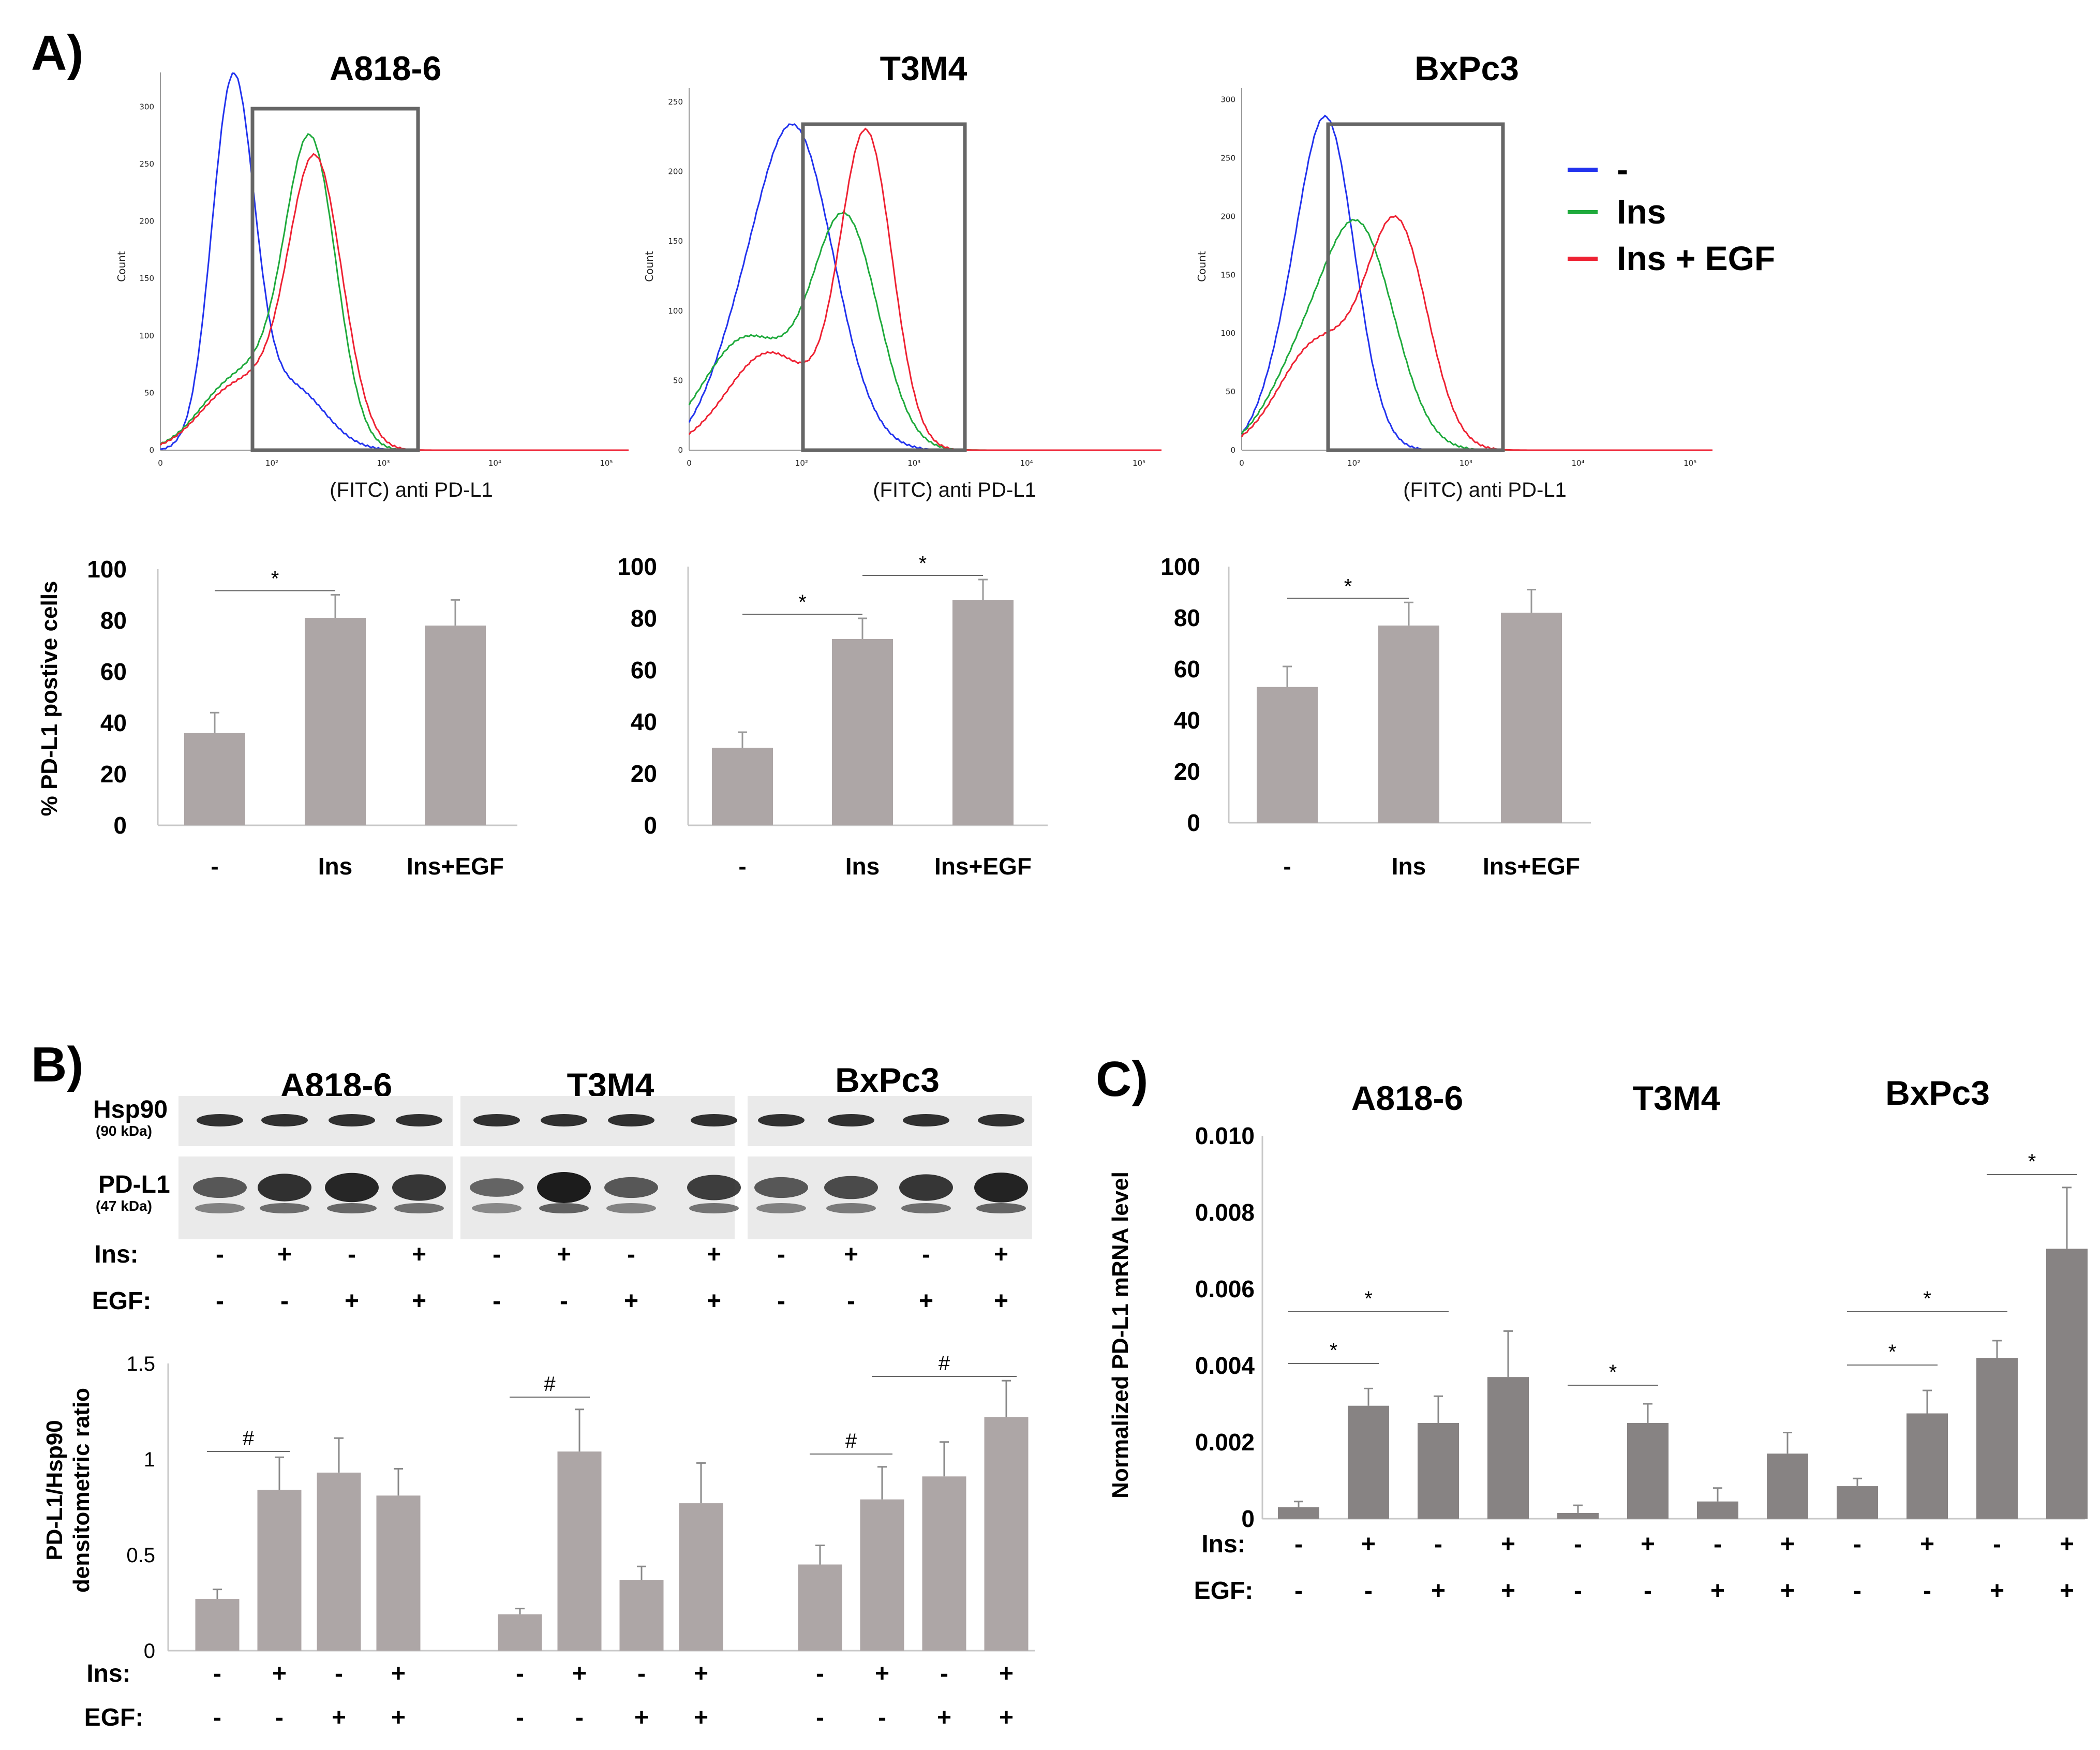  What do you see at coordinates (1287, 866) in the screenshot?
I see `bar-category-label: -` at bounding box center [1287, 866].